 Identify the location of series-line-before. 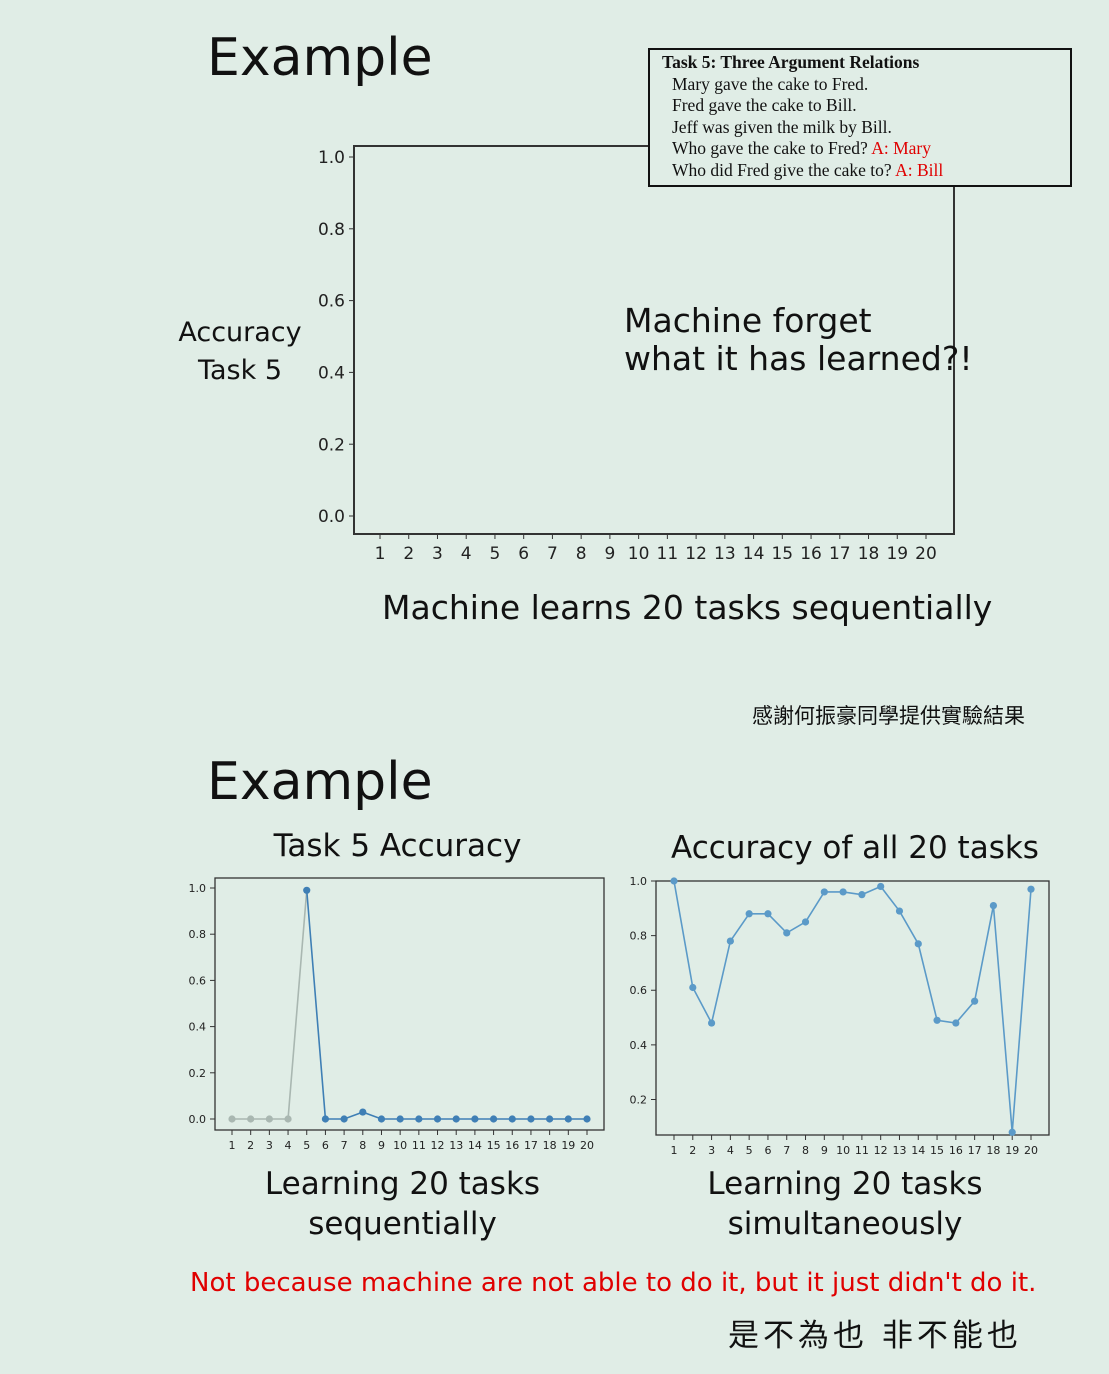
(270, 1005).